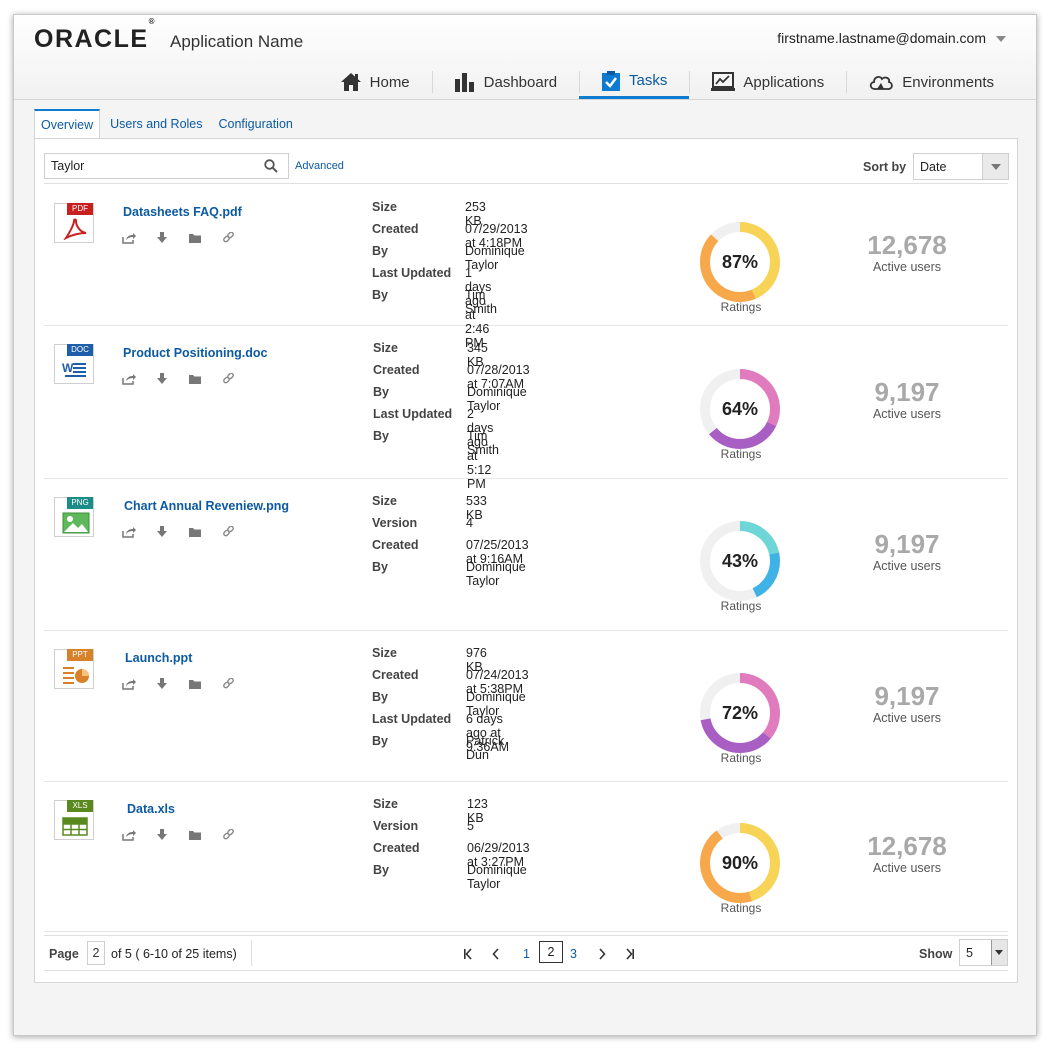 The height and width of the screenshot is (1050, 1050). Describe the element at coordinates (430, 355) in the screenshot. I see `metadata-row: Size 345 KB` at that location.